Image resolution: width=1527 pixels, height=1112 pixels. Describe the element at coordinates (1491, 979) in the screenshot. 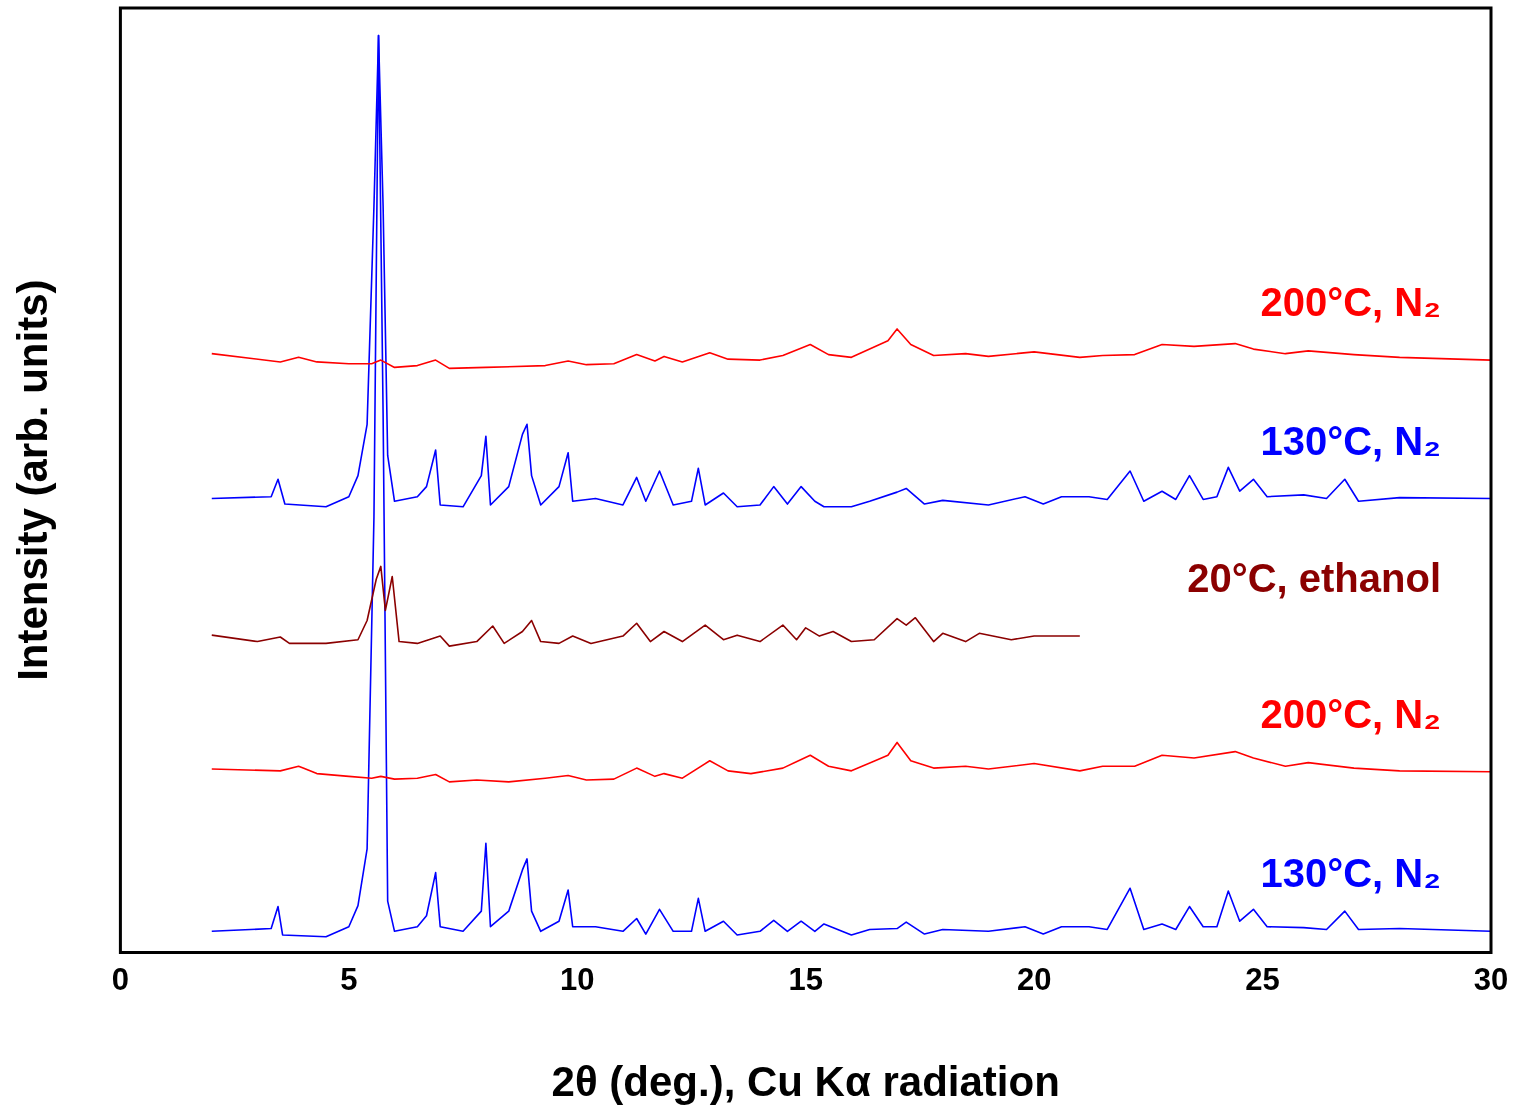

I see `x-tick-label: 30` at that location.